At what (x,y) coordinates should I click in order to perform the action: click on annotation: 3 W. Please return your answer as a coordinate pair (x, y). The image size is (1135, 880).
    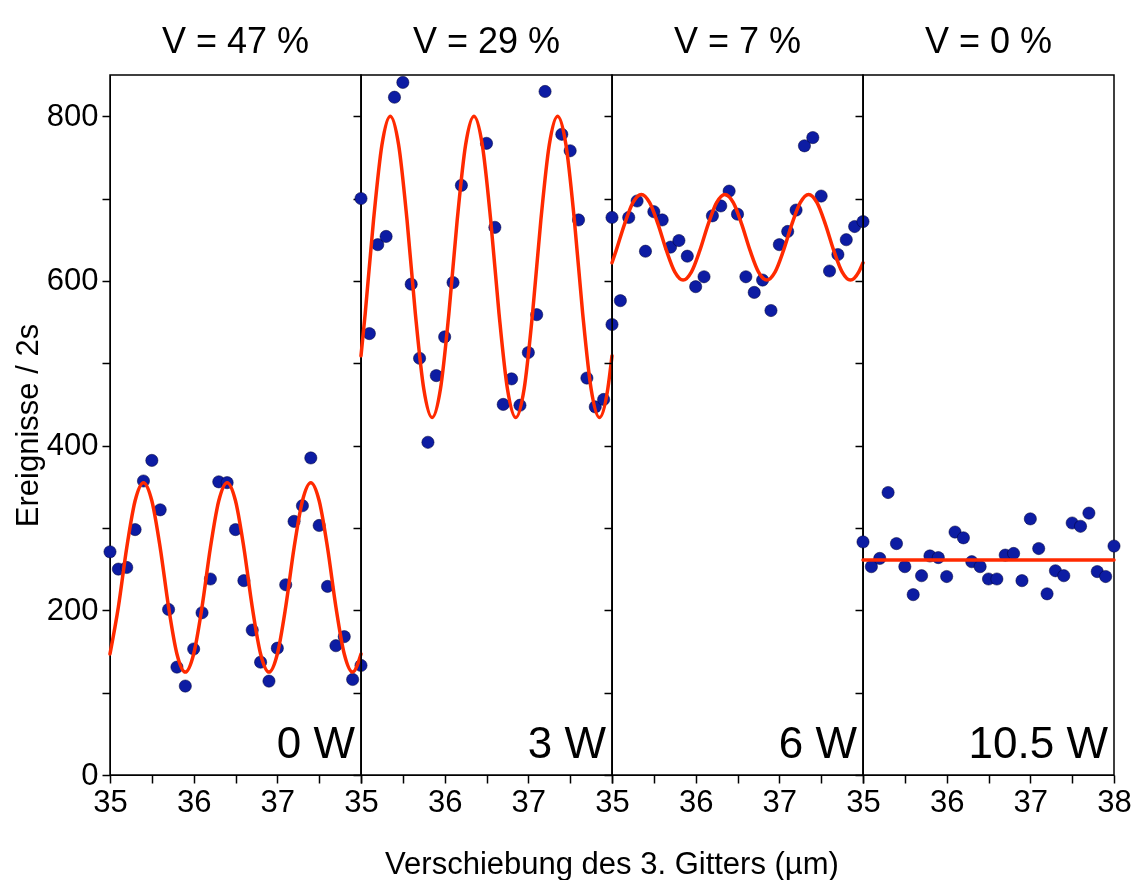
    Looking at the image, I should click on (567, 742).